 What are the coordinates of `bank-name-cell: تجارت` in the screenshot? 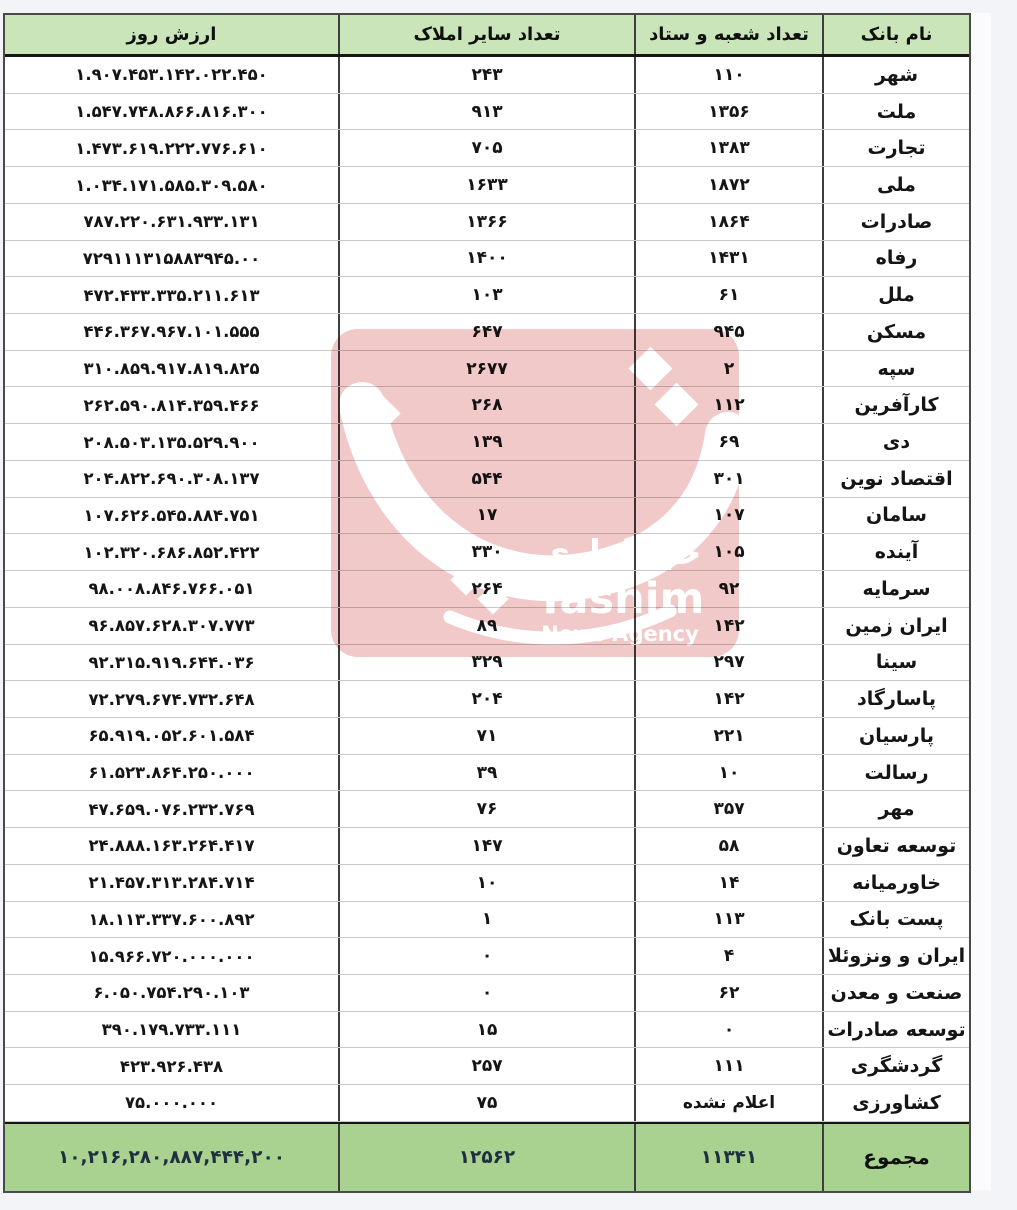 It's located at (895, 148).